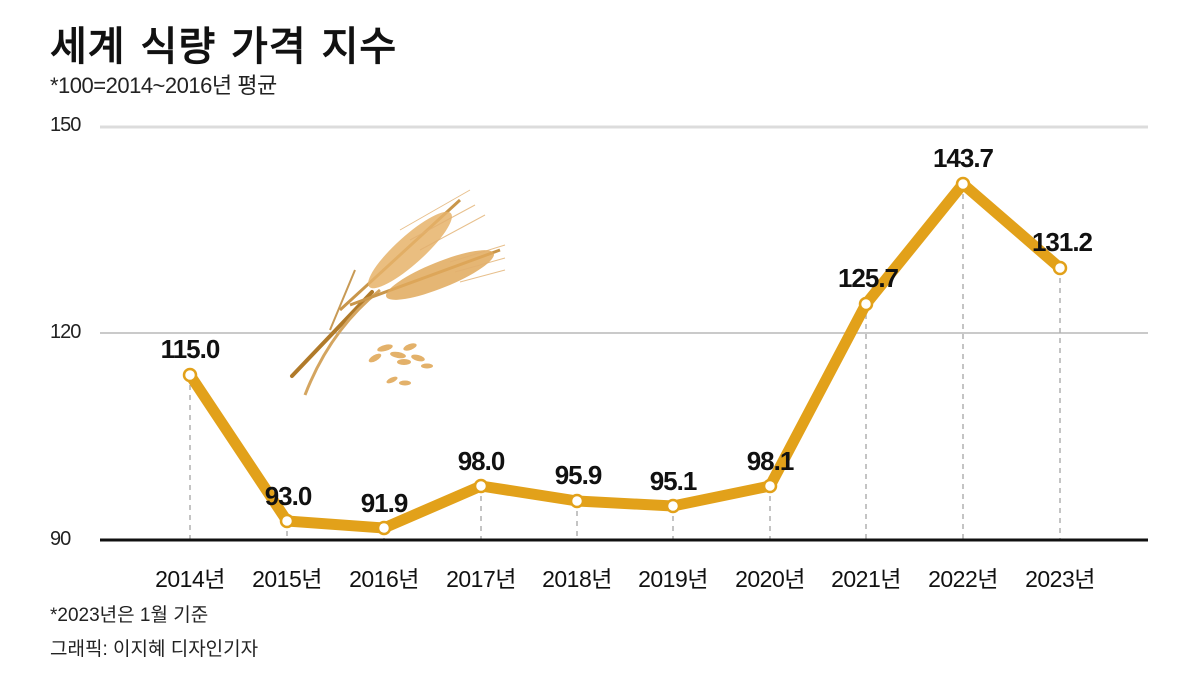 This screenshot has height=675, width=1200. I want to click on x-label-2014: 2014년, so click(190, 579).